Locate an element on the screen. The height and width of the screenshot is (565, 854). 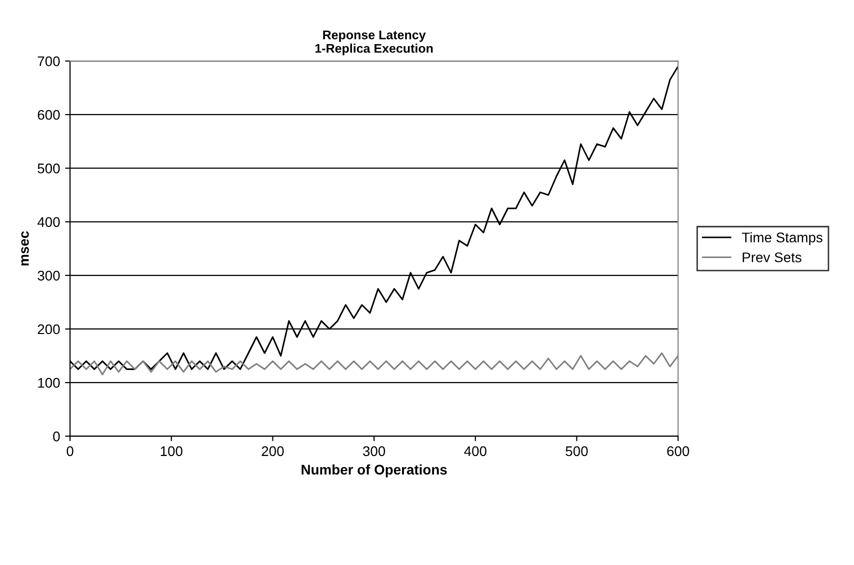
y-tick-label: 700 is located at coordinates (49, 61).